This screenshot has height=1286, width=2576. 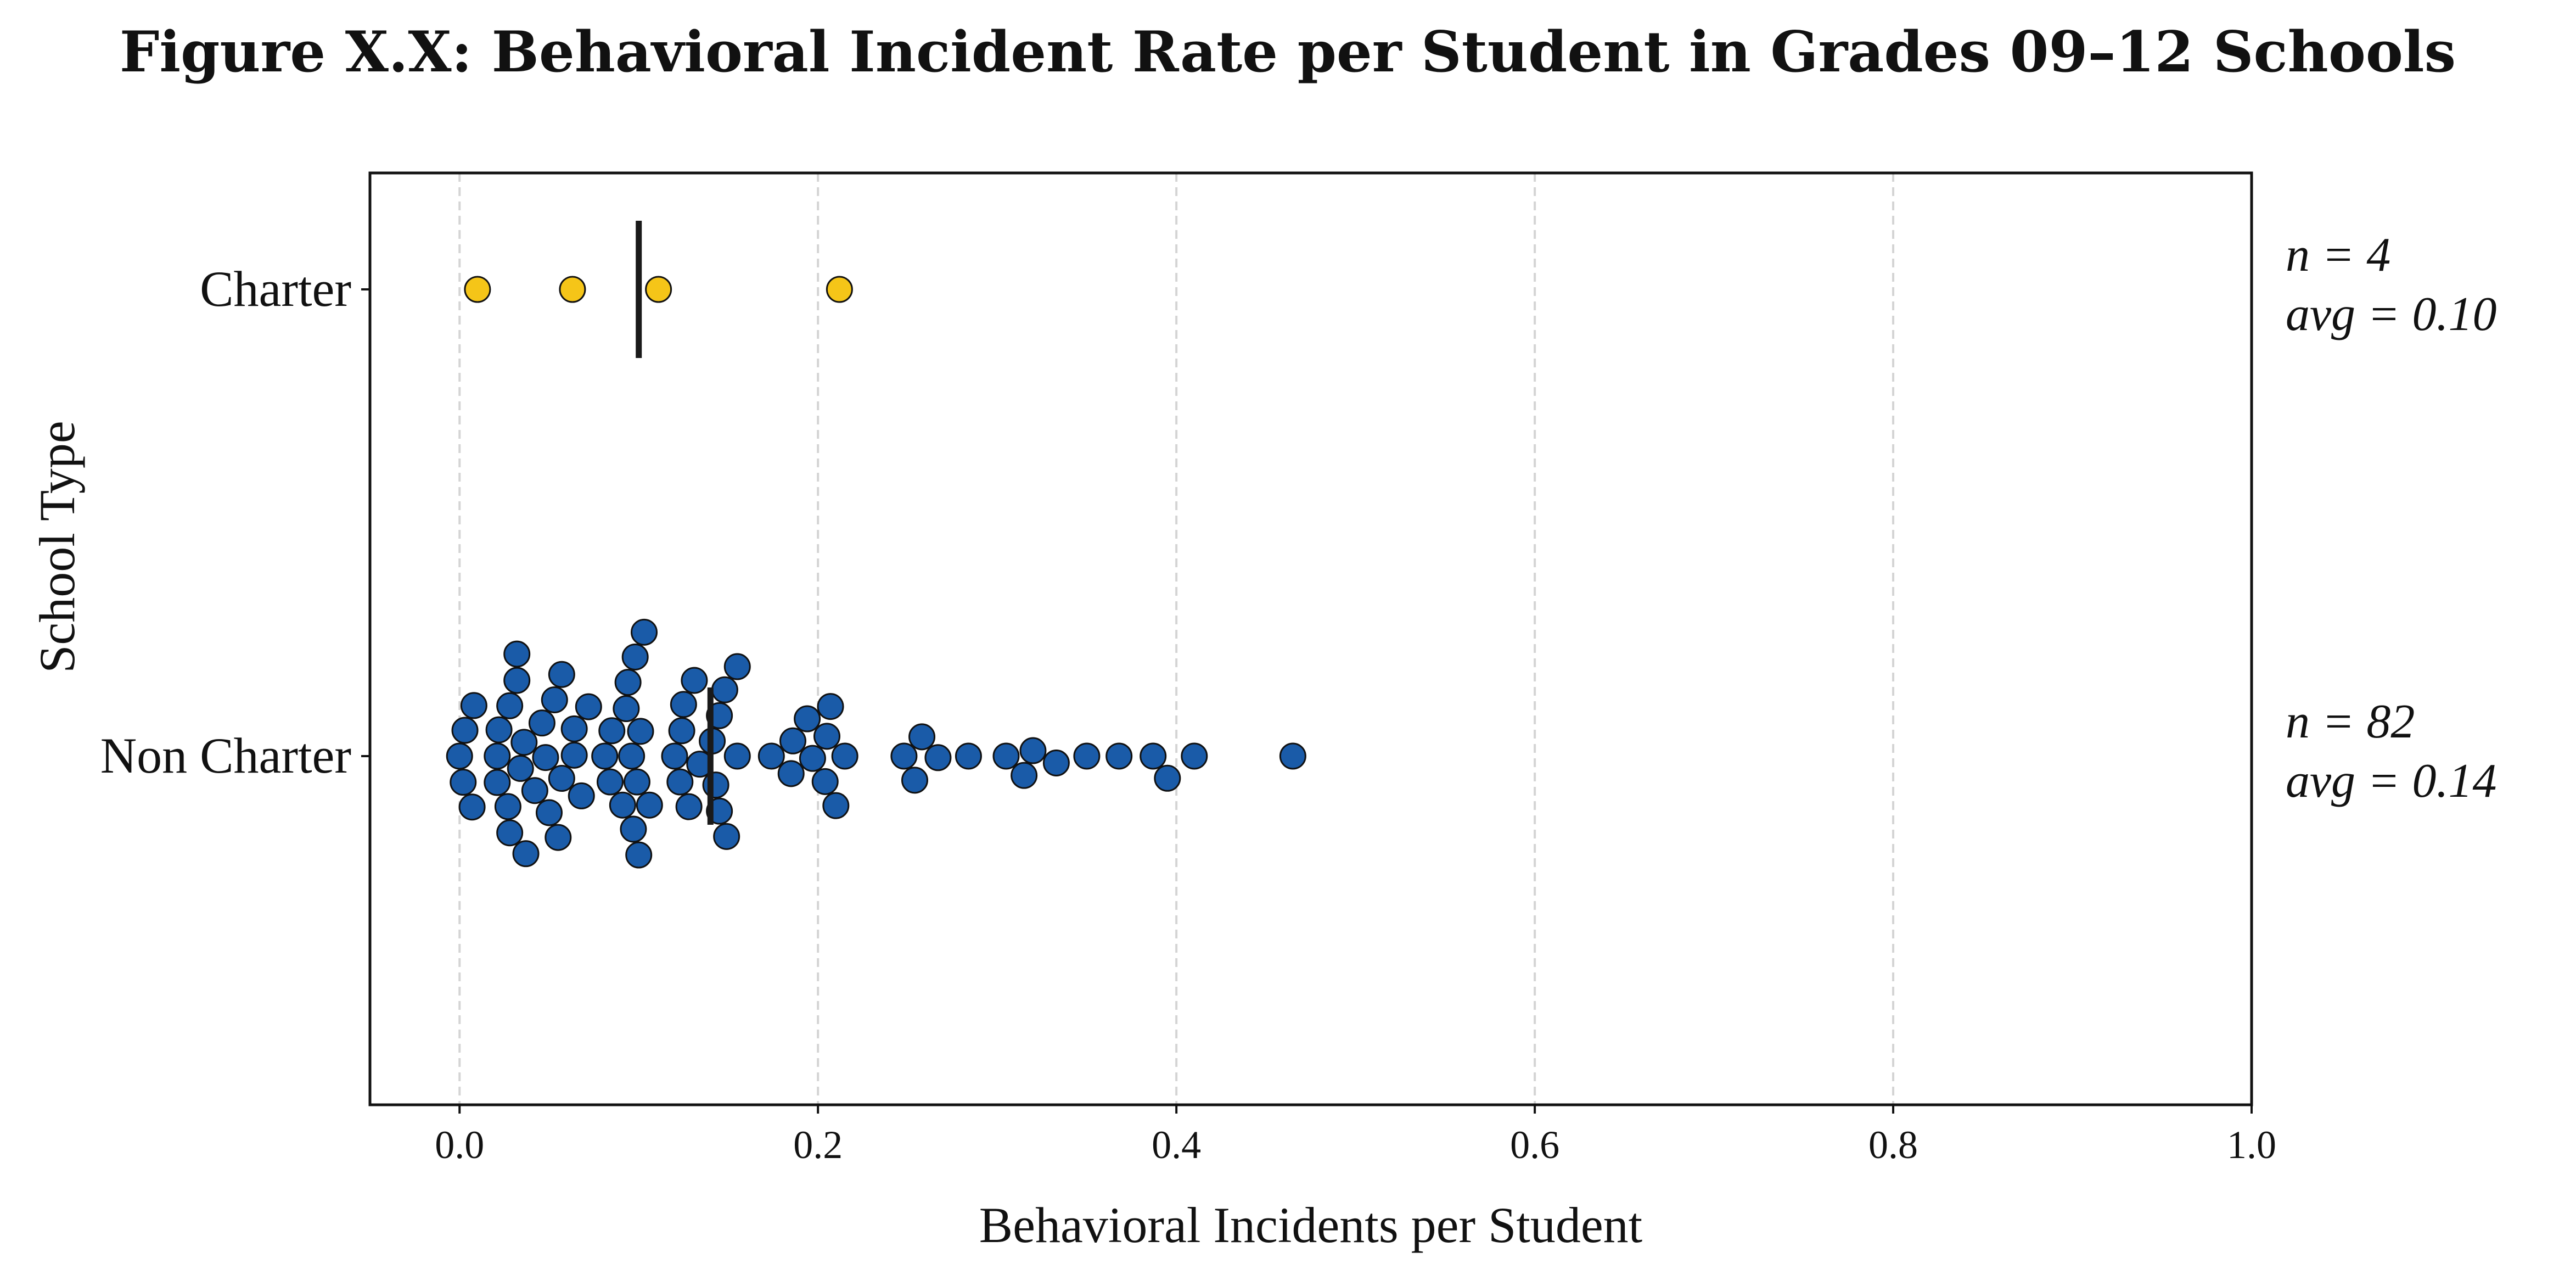 What do you see at coordinates (235, 522) in the screenshot?
I see `y-axis: Charter Non Charter` at bounding box center [235, 522].